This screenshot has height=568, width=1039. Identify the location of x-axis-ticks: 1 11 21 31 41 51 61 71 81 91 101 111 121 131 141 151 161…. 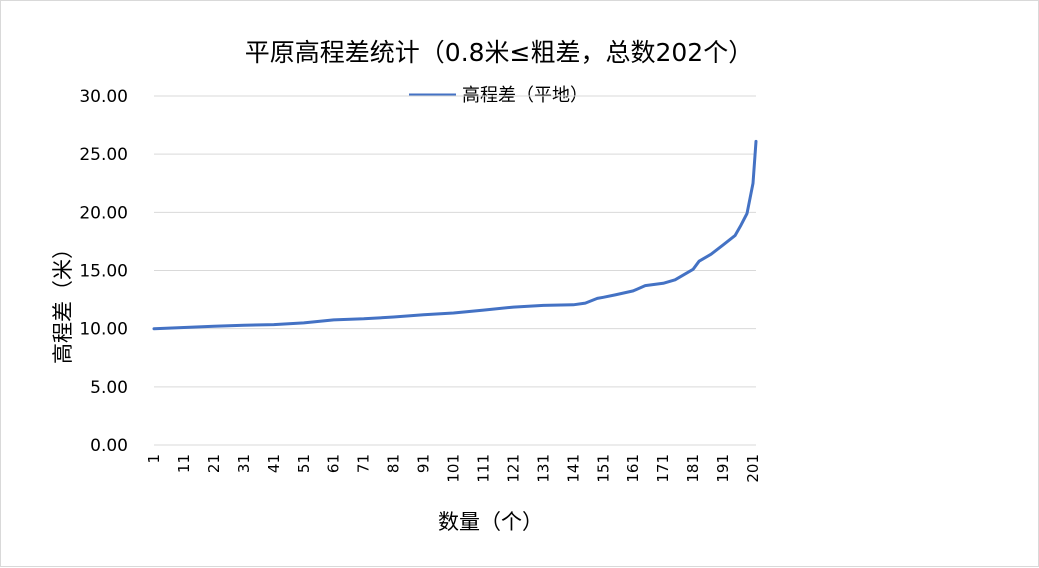
(453, 468).